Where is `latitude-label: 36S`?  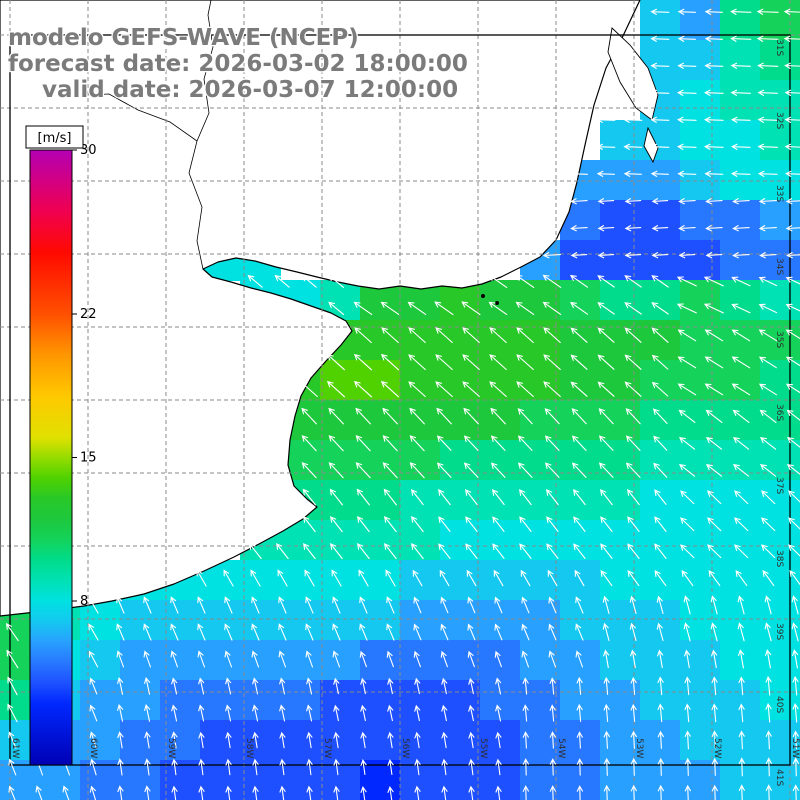 latitude-label: 36S is located at coordinates (779, 412).